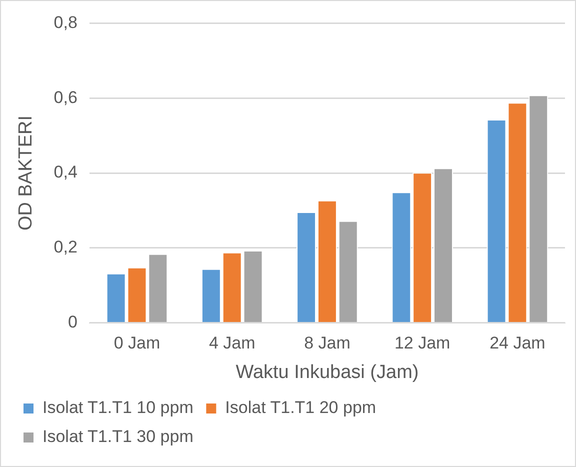 This screenshot has width=576, height=467. What do you see at coordinates (327, 372) in the screenshot?
I see `x-axis-title: Waktu Inkubasi (Jam)` at bounding box center [327, 372].